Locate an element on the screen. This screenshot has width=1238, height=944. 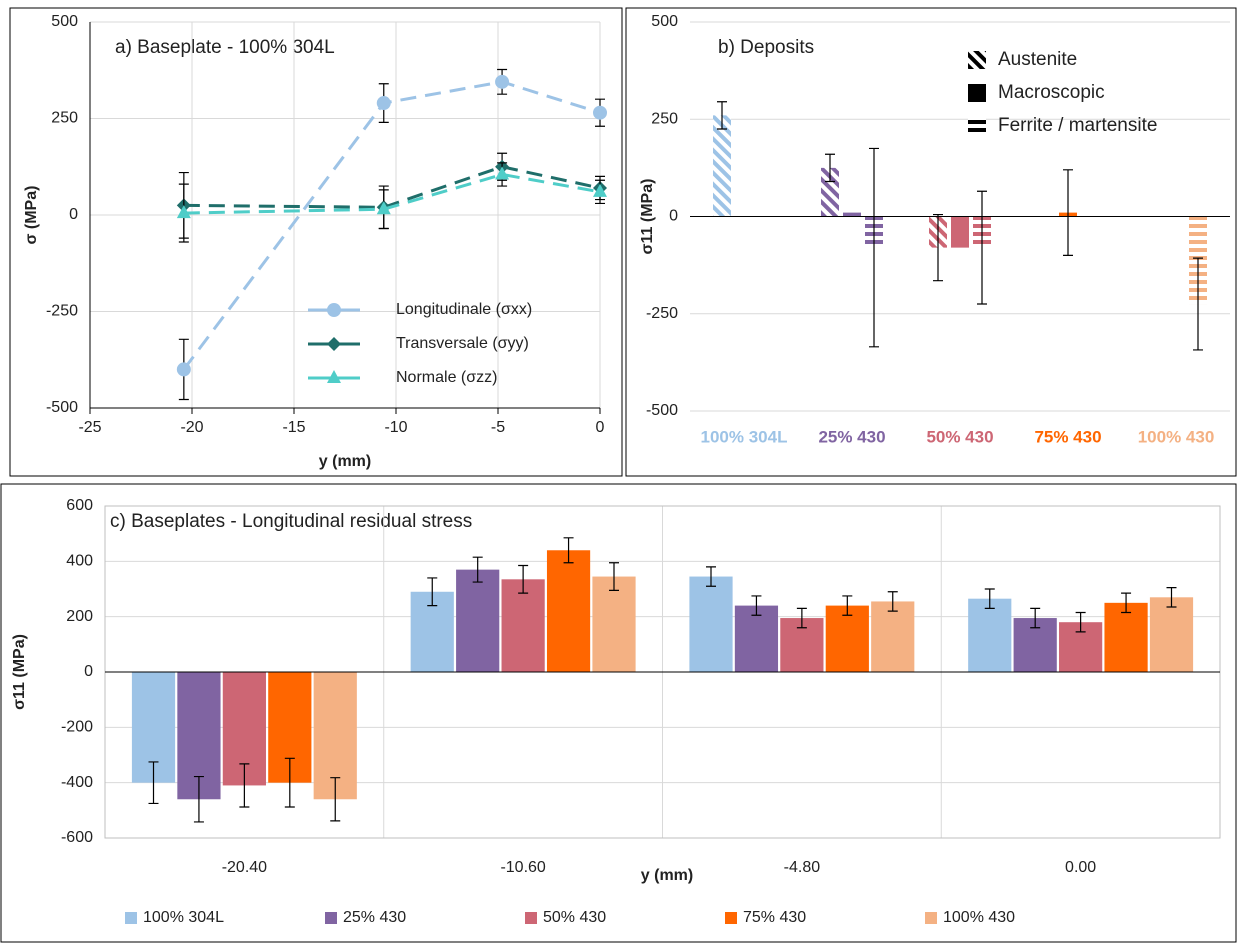
legend-label: Normale (σzz) is located at coordinates (446, 377).